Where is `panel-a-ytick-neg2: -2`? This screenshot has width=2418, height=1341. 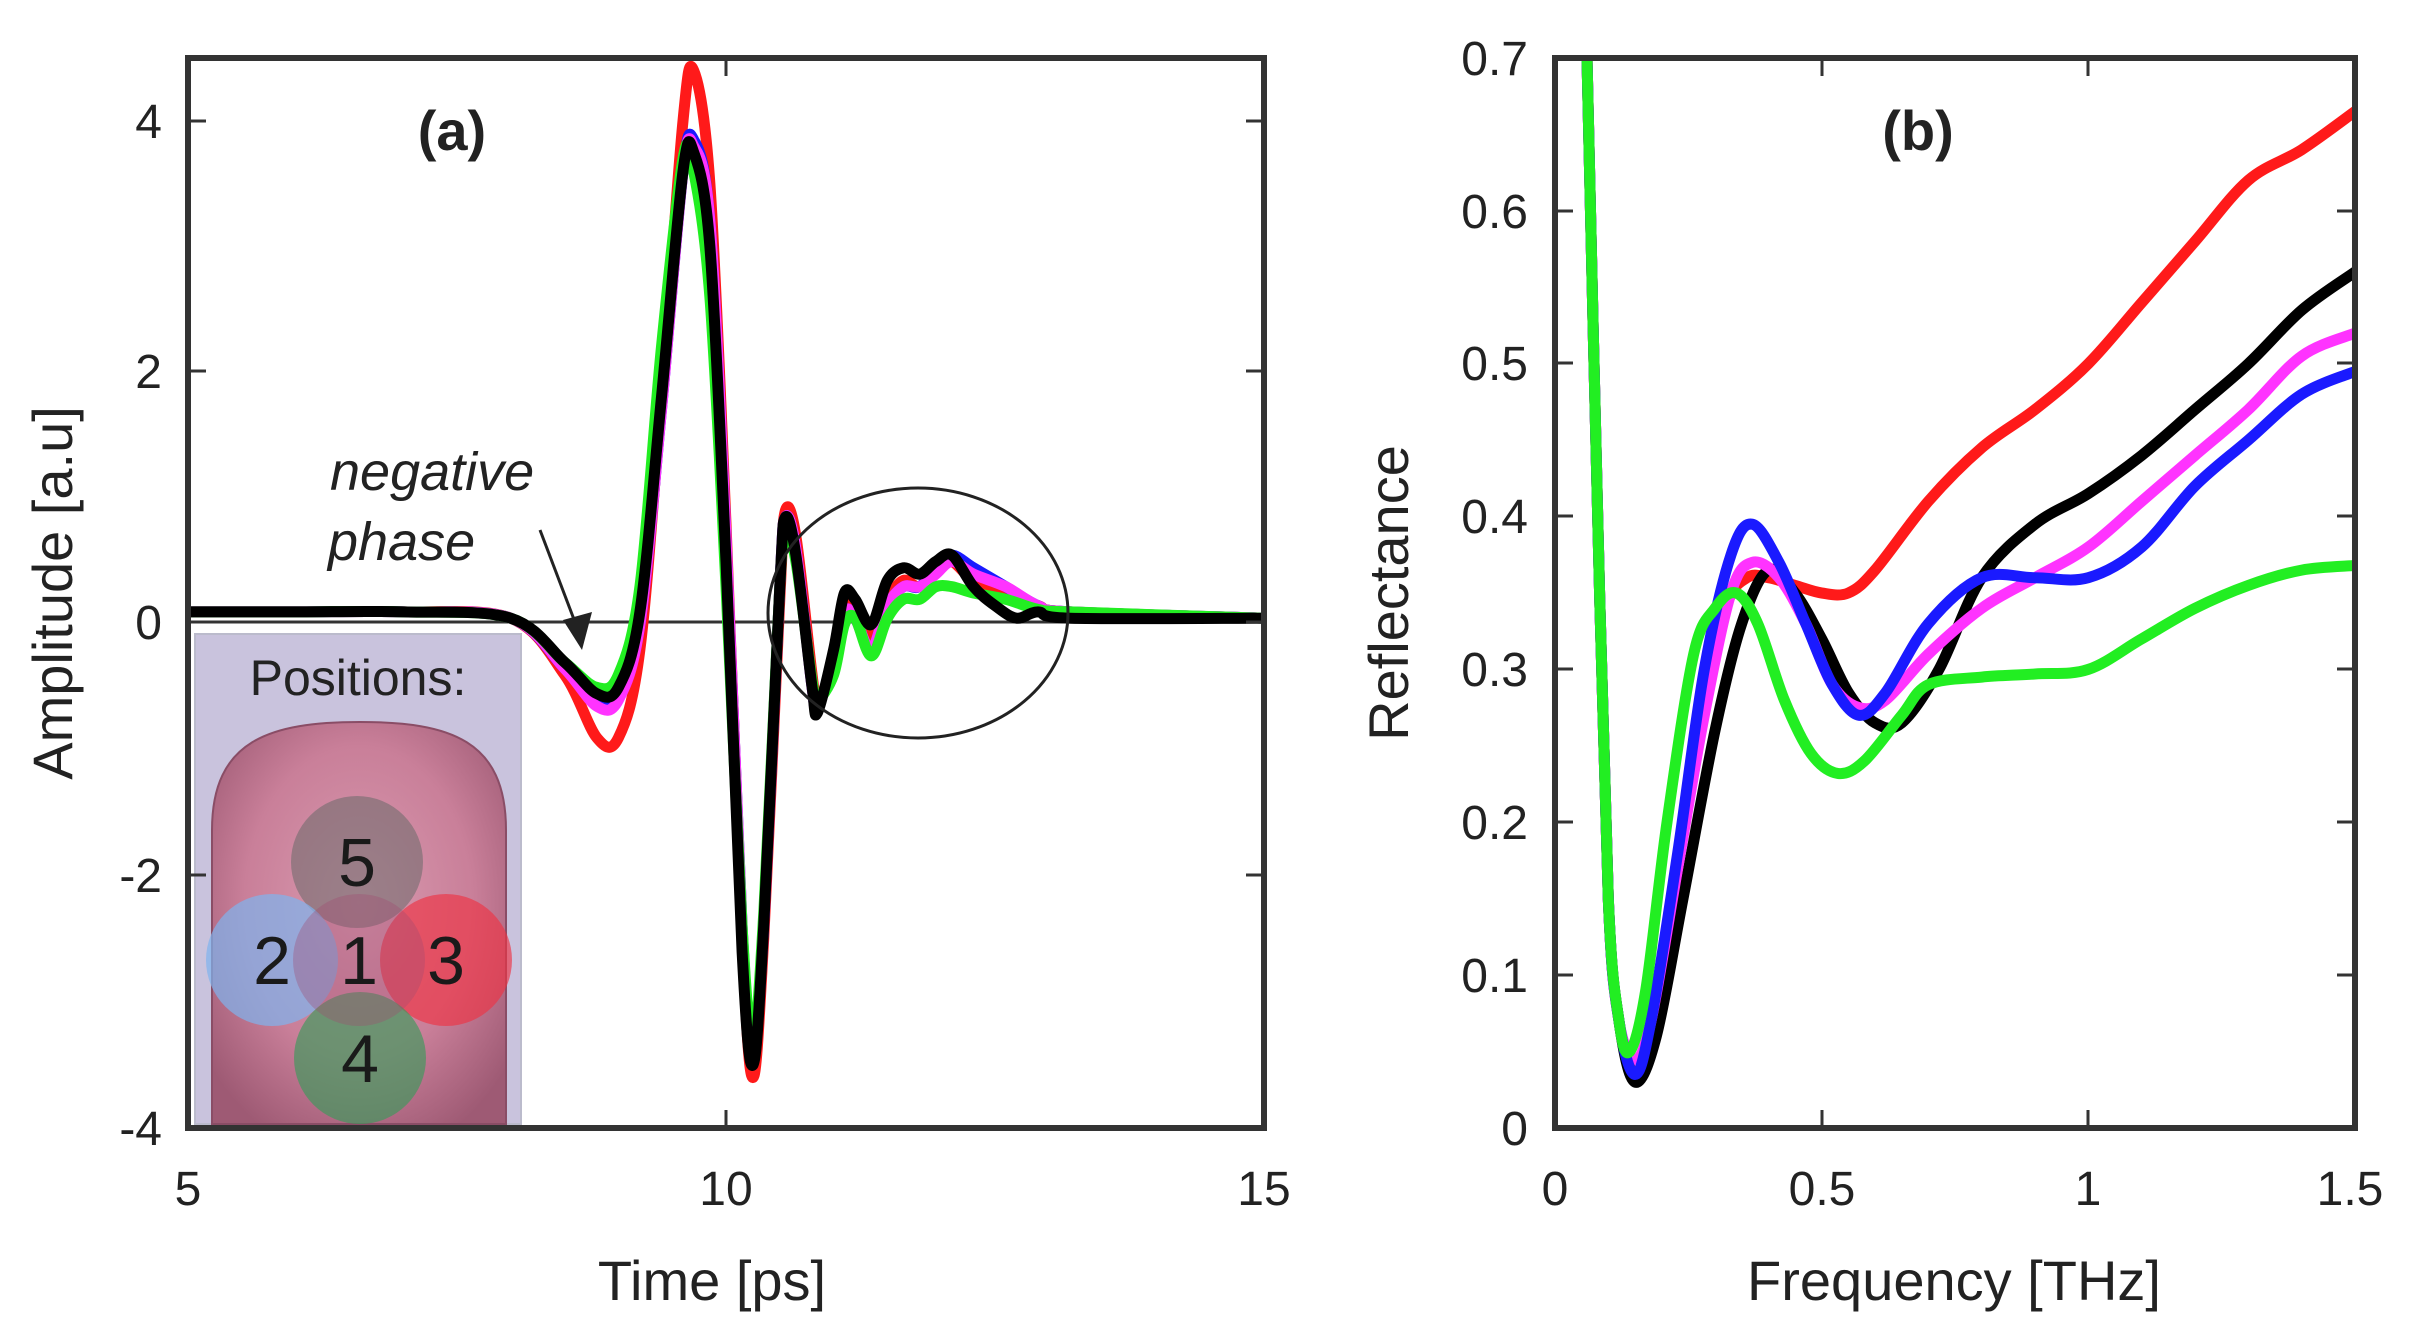 panel-a-ytick-neg2: -2 is located at coordinates (140, 876).